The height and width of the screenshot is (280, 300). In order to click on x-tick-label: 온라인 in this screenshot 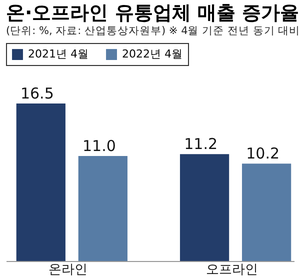, I will do `click(68, 270)`.